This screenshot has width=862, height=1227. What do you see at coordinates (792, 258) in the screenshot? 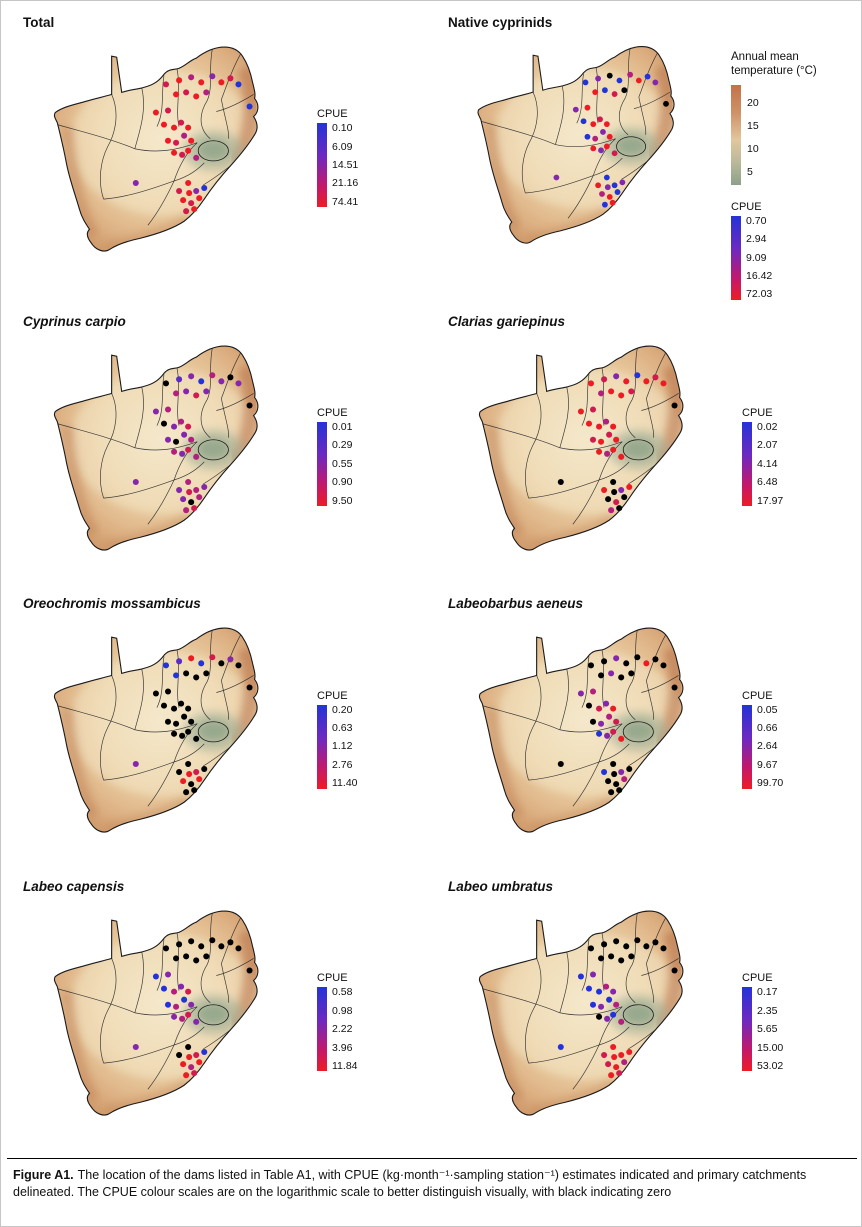
I see `cpue-legend-body: 0.70 2.94 9.09 16.42 72.03` at bounding box center [792, 258].